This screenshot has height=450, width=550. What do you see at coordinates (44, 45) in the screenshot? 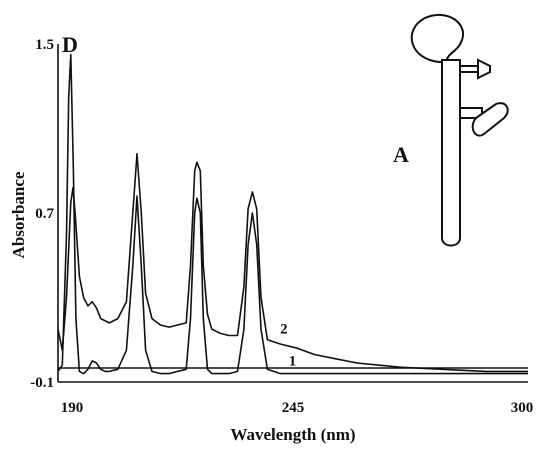
I see `y-tick-label: 1.5` at bounding box center [44, 45].